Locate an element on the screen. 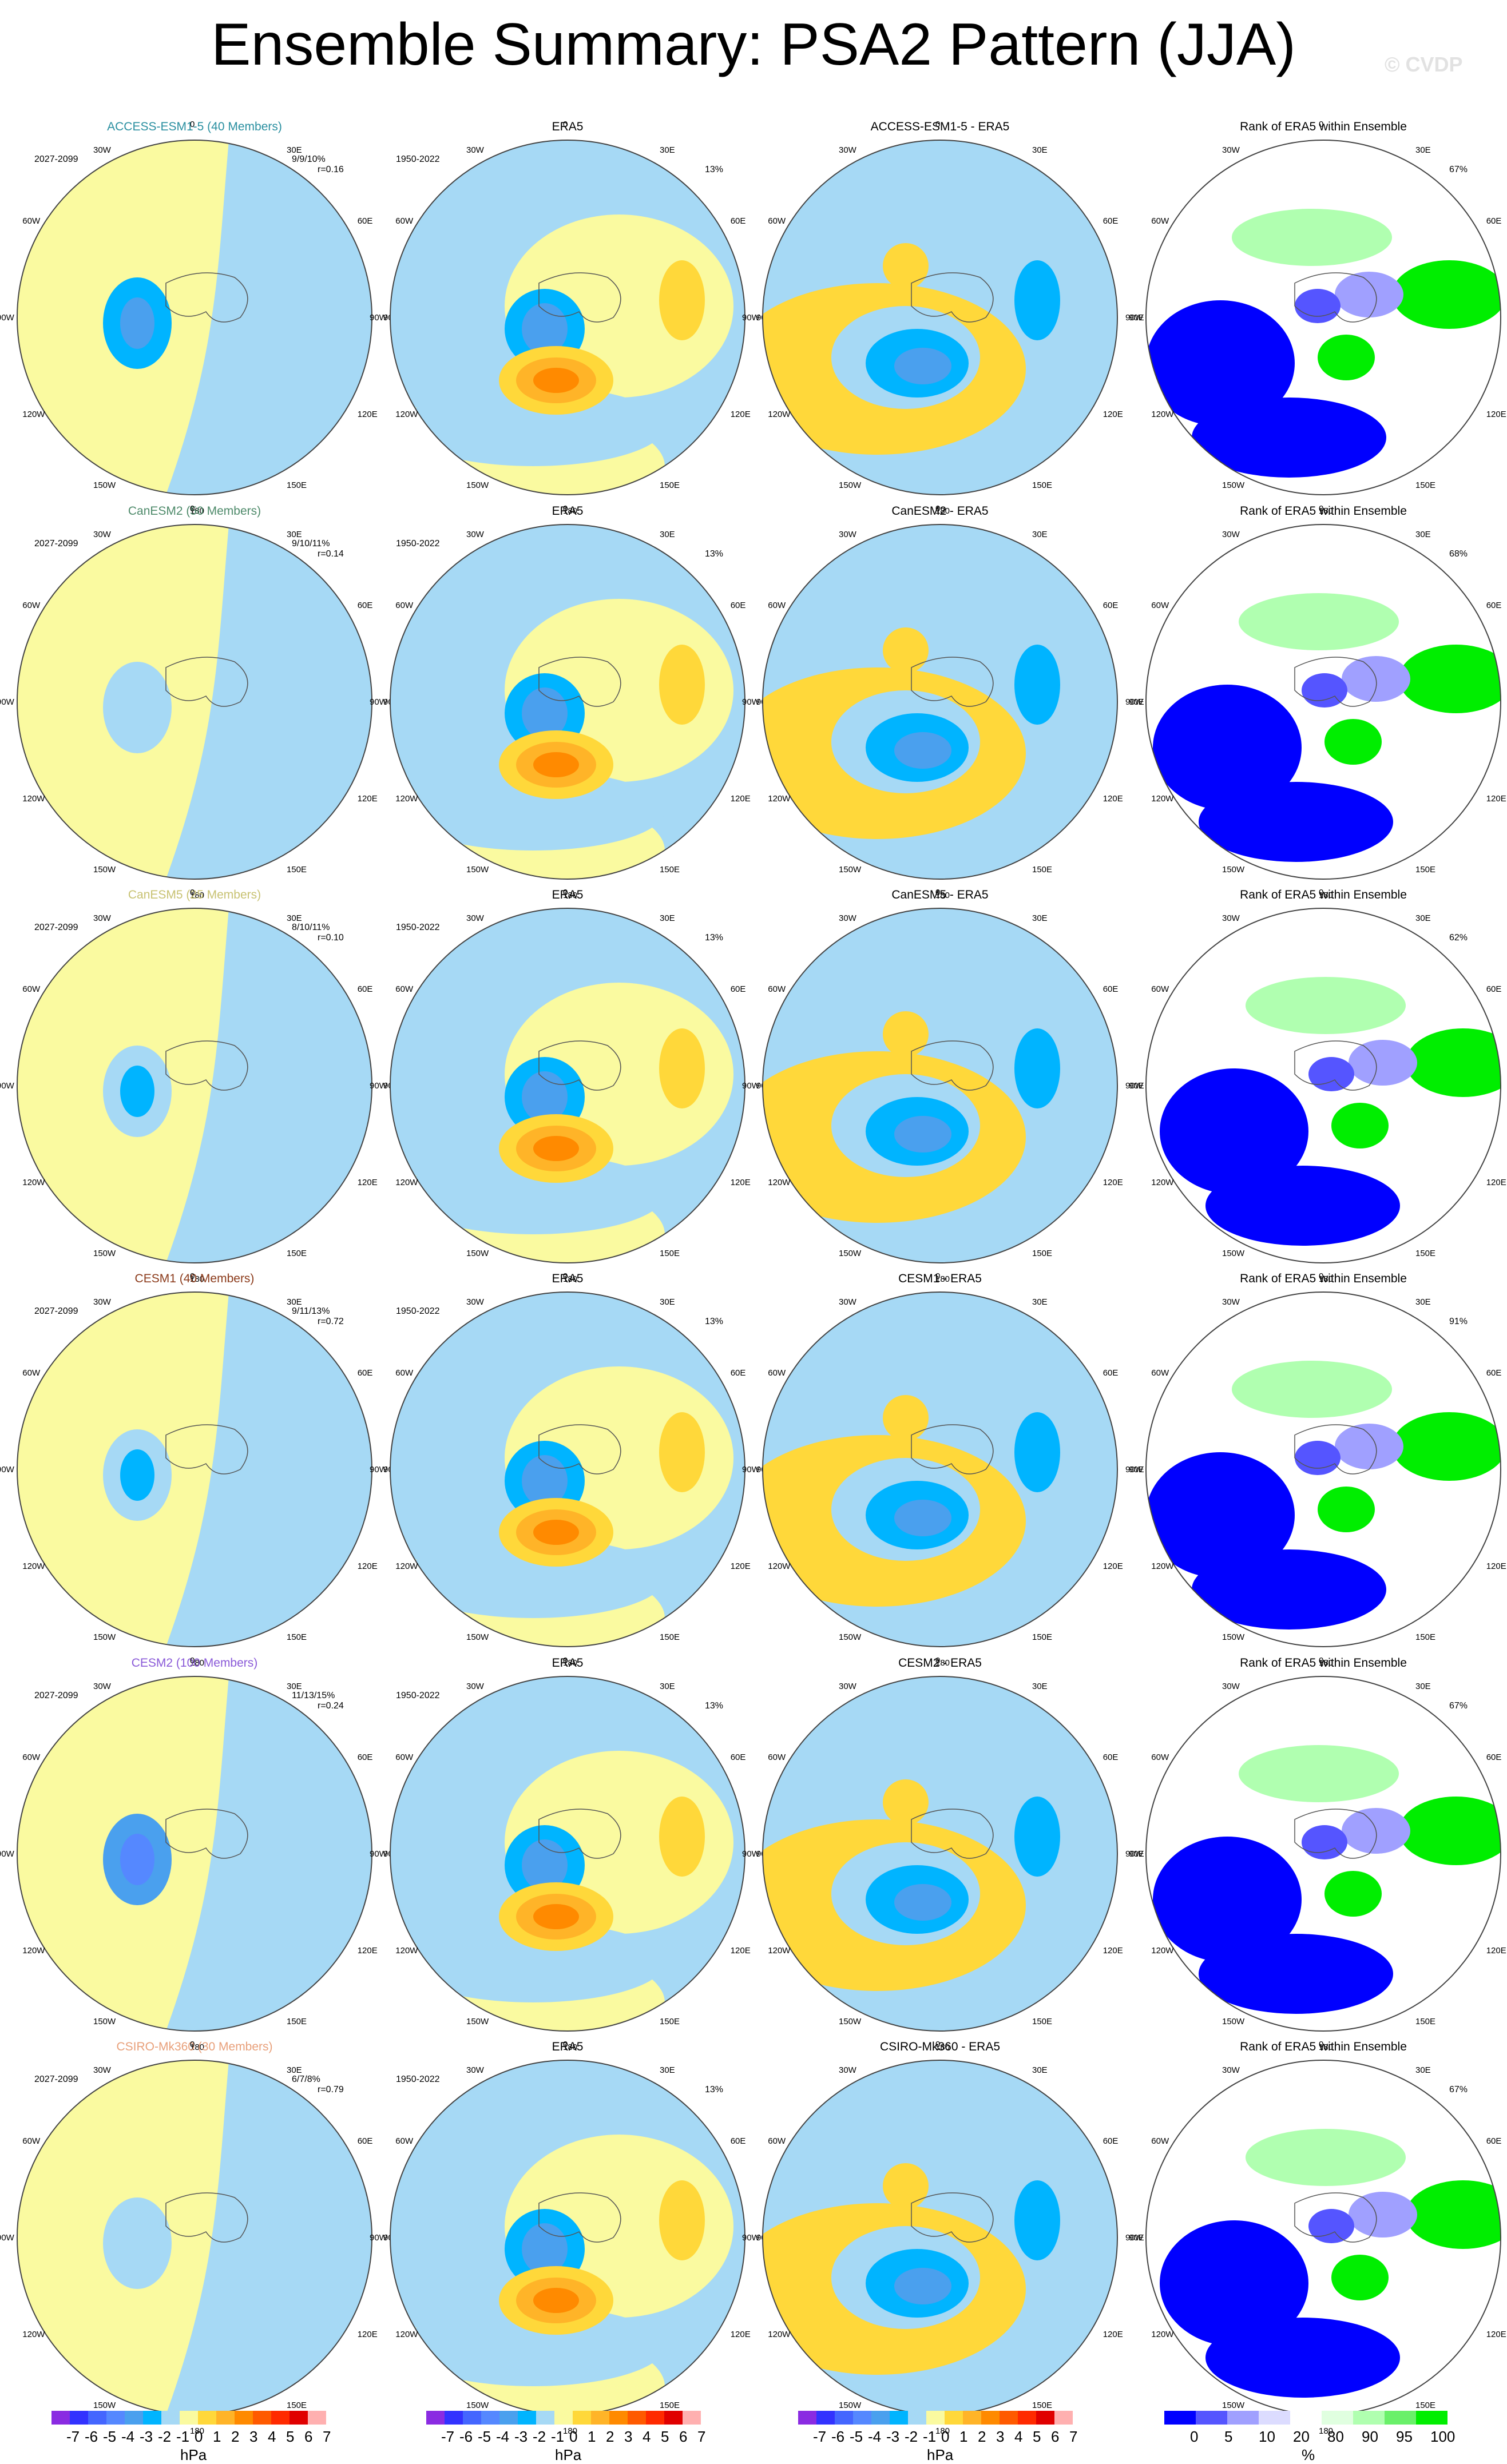  page-title: Ensemble Summary: PSA2 Pattern (JJA) is located at coordinates (753, 44).